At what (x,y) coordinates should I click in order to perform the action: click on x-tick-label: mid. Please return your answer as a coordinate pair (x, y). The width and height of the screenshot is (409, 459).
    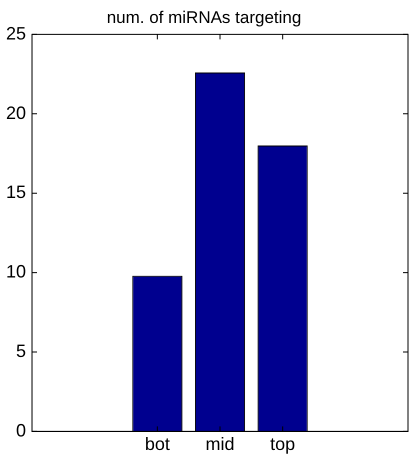
    Looking at the image, I should click on (220, 444).